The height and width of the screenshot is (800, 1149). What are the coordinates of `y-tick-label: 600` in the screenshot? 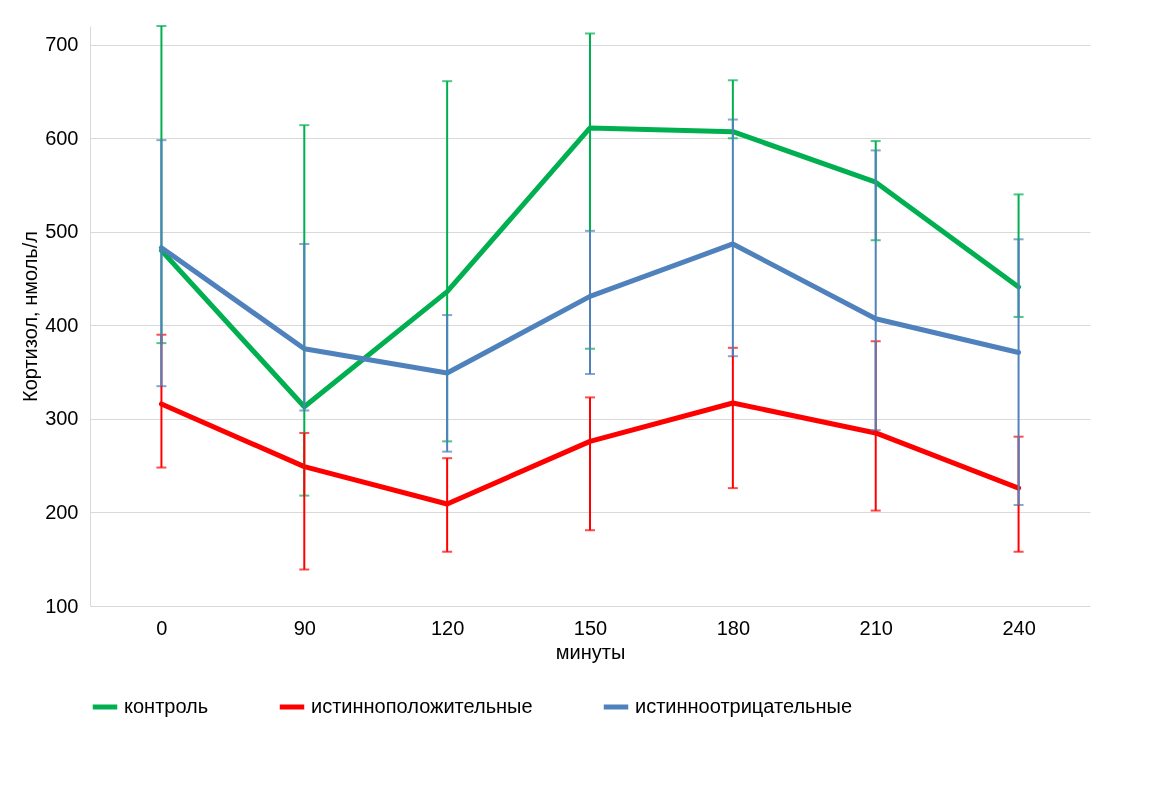 It's located at (62, 137).